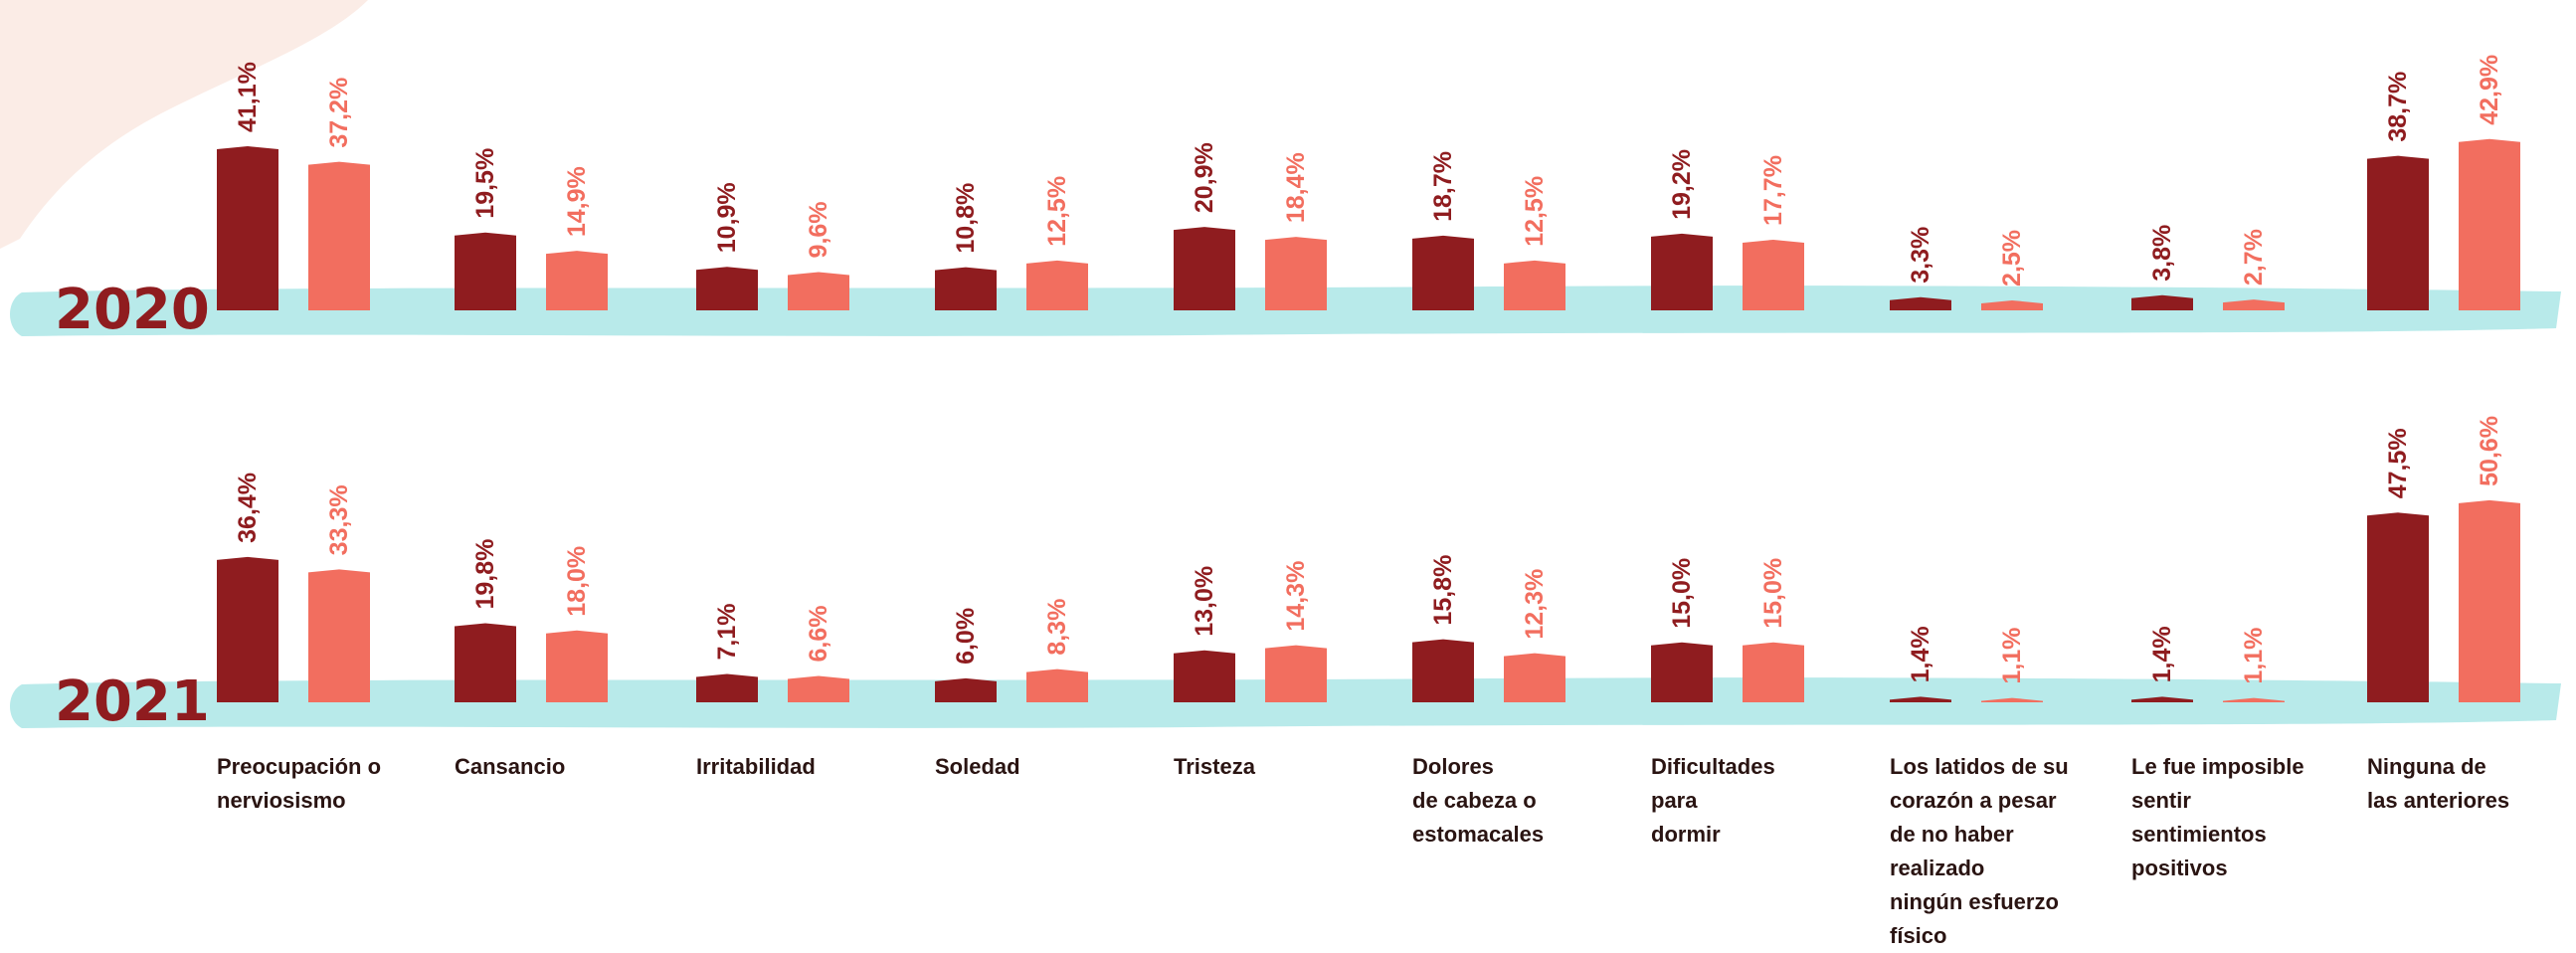  Describe the element at coordinates (818, 635) in the screenshot. I see `value-label: 6,6%` at that location.